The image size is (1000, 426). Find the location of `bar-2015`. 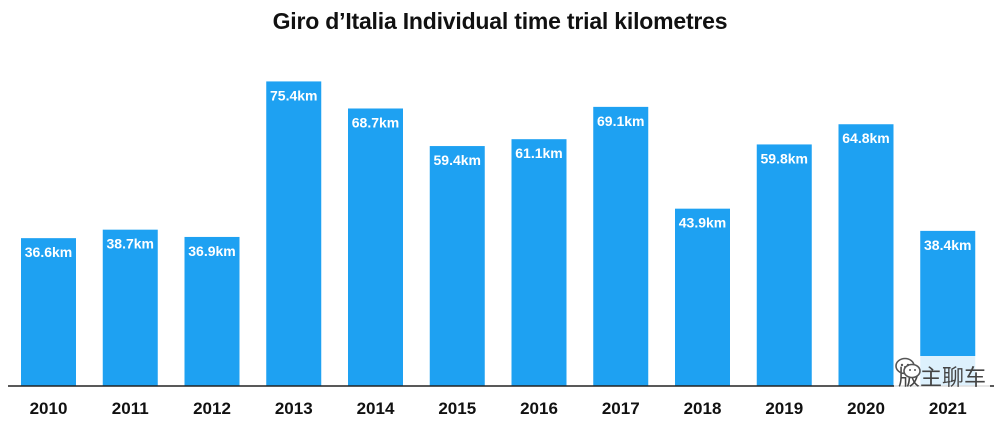

bar-2015 is located at coordinates (457, 266).